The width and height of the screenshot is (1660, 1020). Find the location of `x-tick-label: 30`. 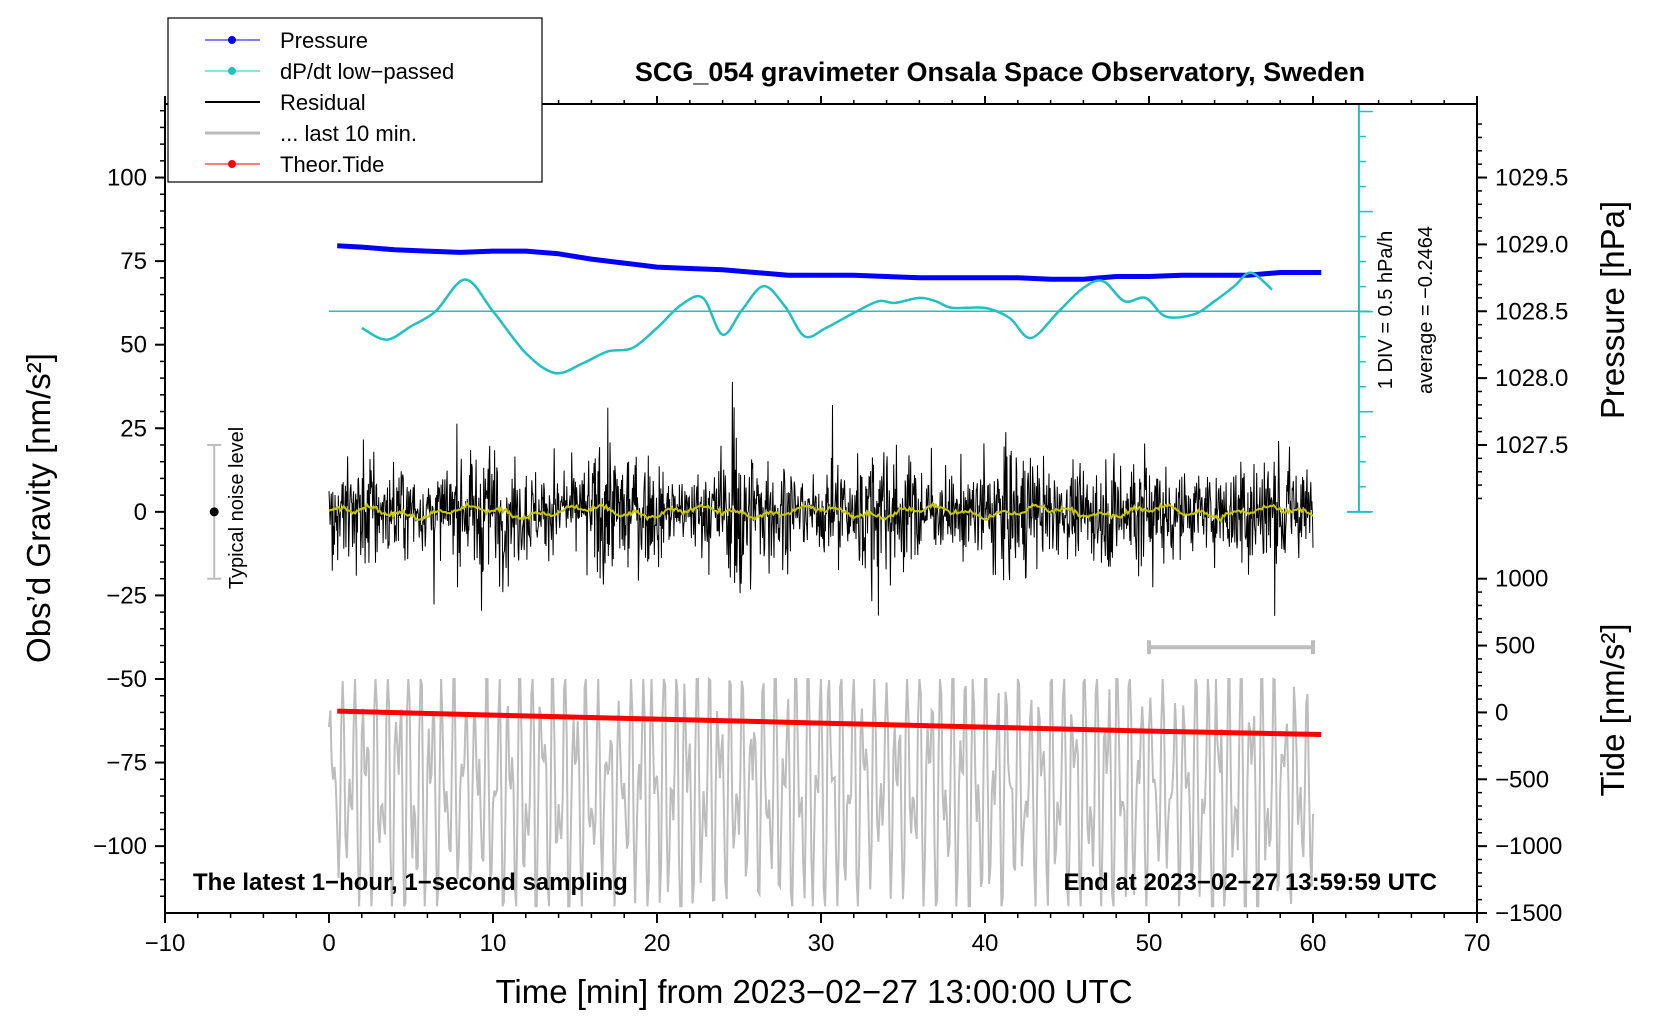

x-tick-label: 30 is located at coordinates (821, 943).